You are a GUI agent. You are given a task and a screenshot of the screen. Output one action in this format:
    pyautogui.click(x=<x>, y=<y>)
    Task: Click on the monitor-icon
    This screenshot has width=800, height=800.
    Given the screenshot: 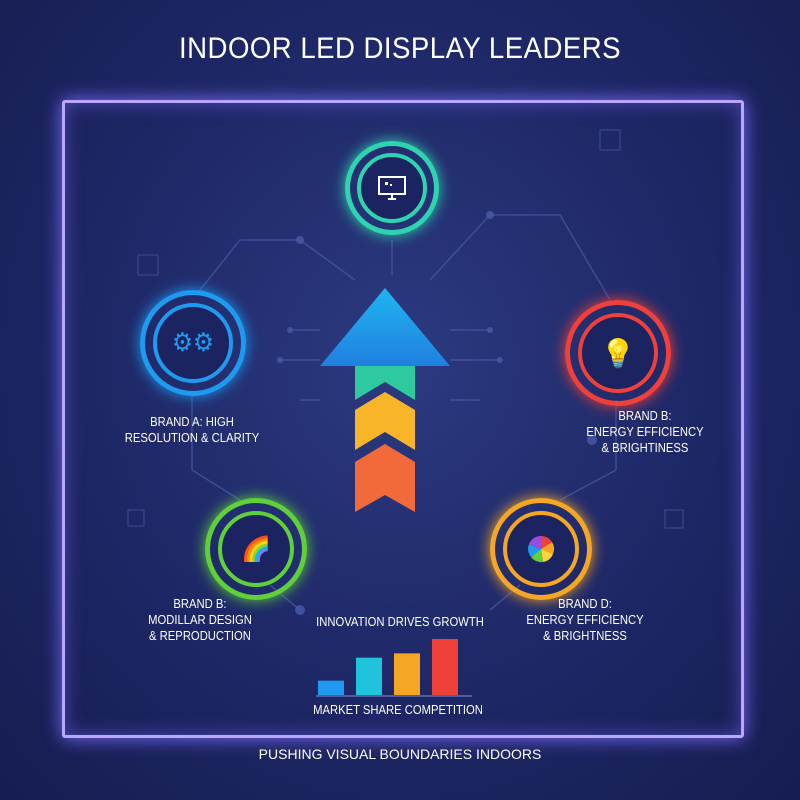 What is the action you would take?
    pyautogui.click(x=392, y=188)
    